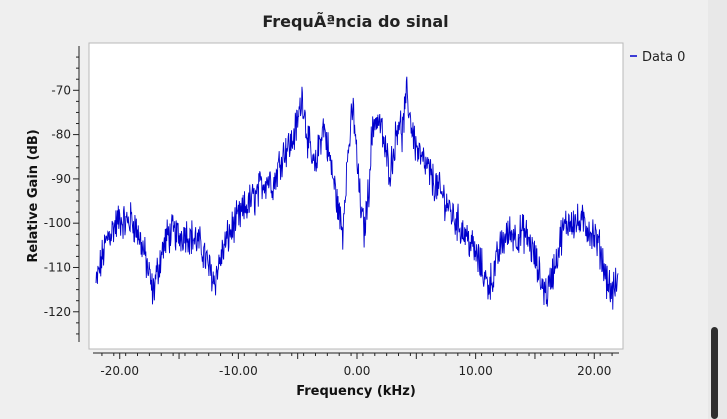 The width and height of the screenshot is (727, 419). Describe the element at coordinates (356, 391) in the screenshot. I see `x-axis-title: Frequency (kHz)` at that location.